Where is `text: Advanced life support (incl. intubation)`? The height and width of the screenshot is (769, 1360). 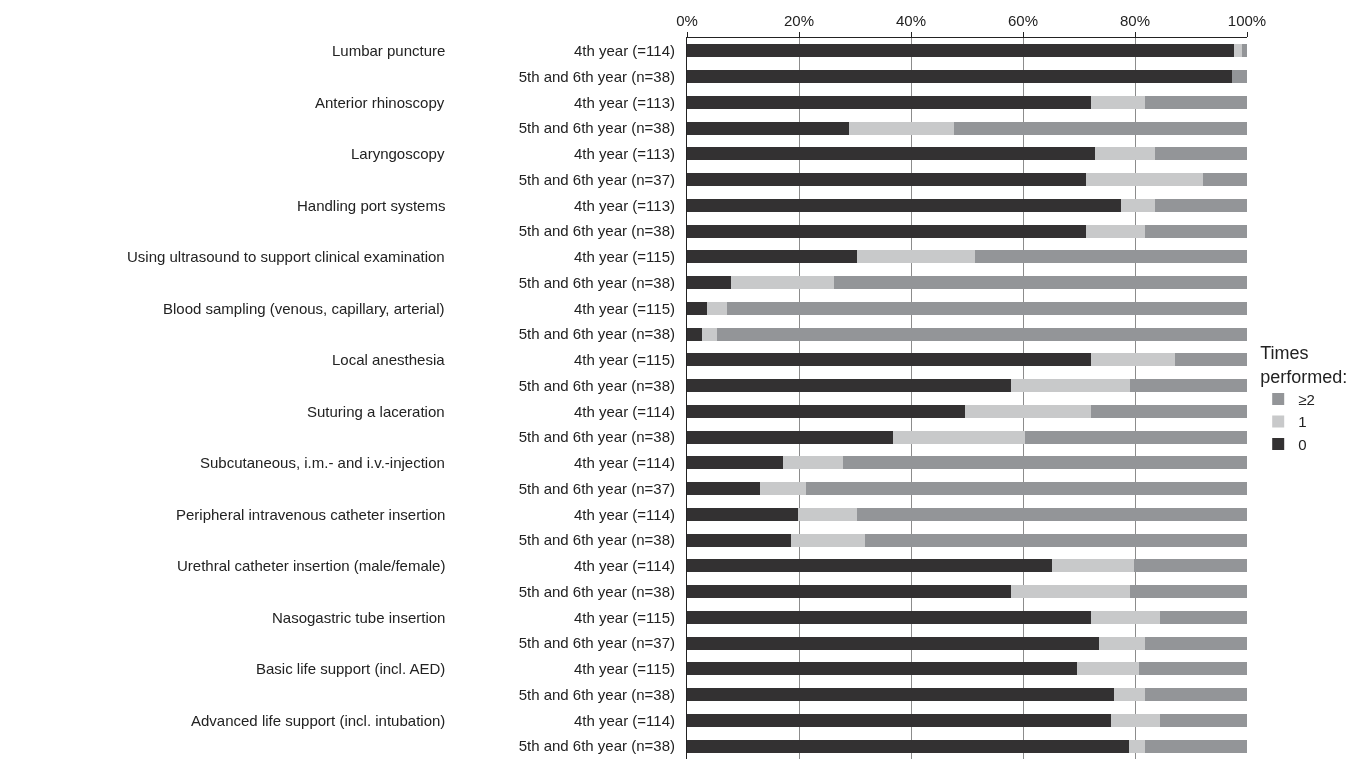
text: Advanced life support (incl. intubation) is located at coordinates (318, 720).